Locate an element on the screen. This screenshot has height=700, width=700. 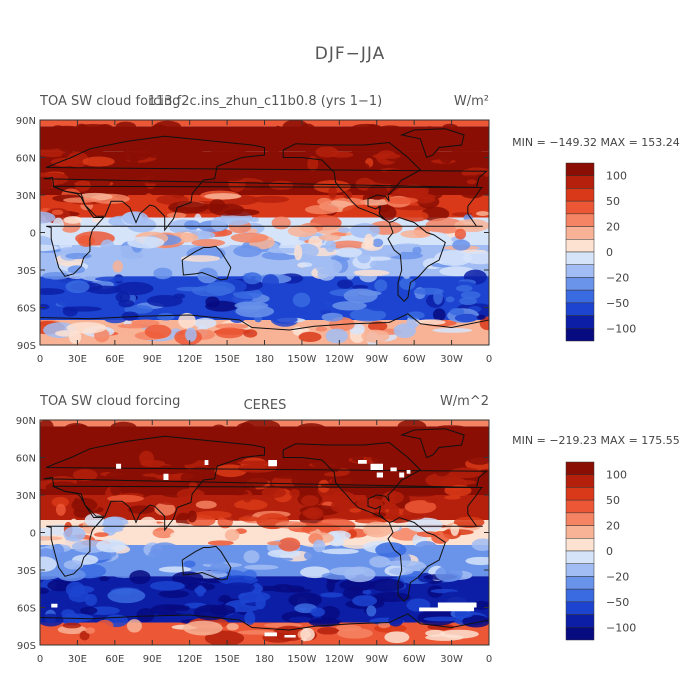
panel-1-units: W/m² is located at coordinates (471, 101).